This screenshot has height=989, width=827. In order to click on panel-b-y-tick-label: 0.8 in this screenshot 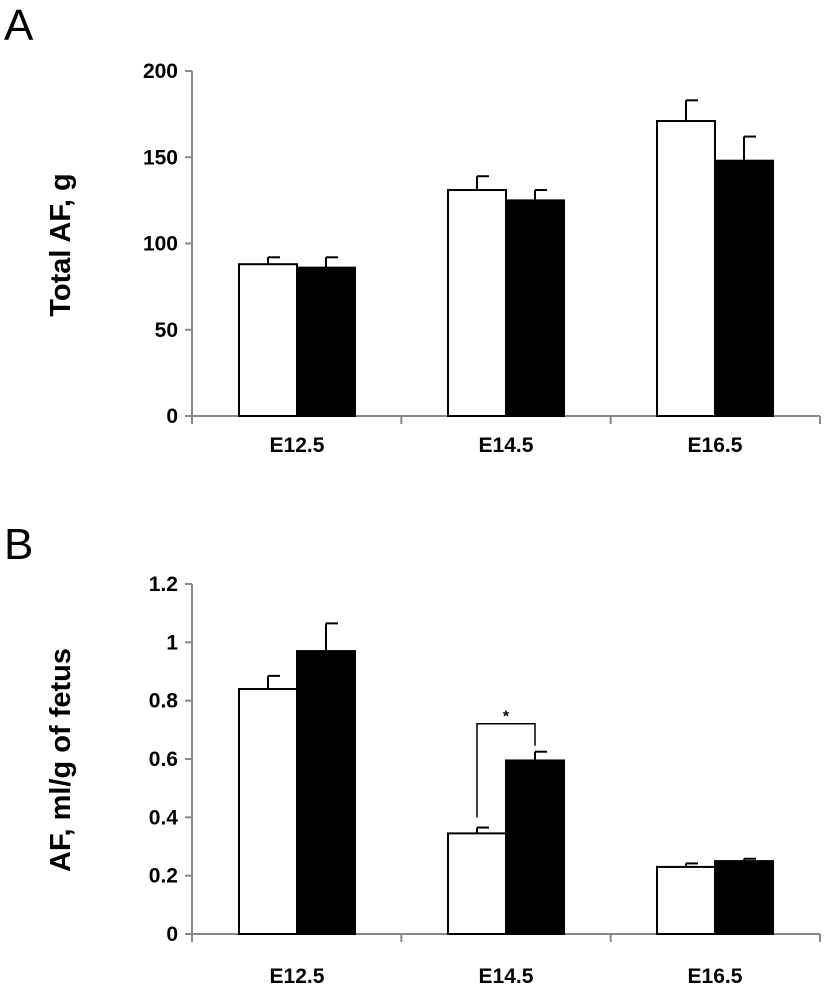, I will do `click(164, 701)`.